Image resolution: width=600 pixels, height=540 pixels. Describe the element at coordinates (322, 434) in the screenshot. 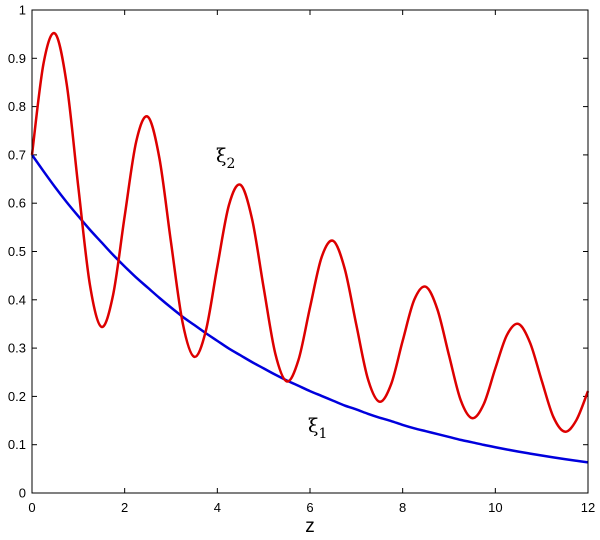

I see `curve-label-subscript: 1` at that location.